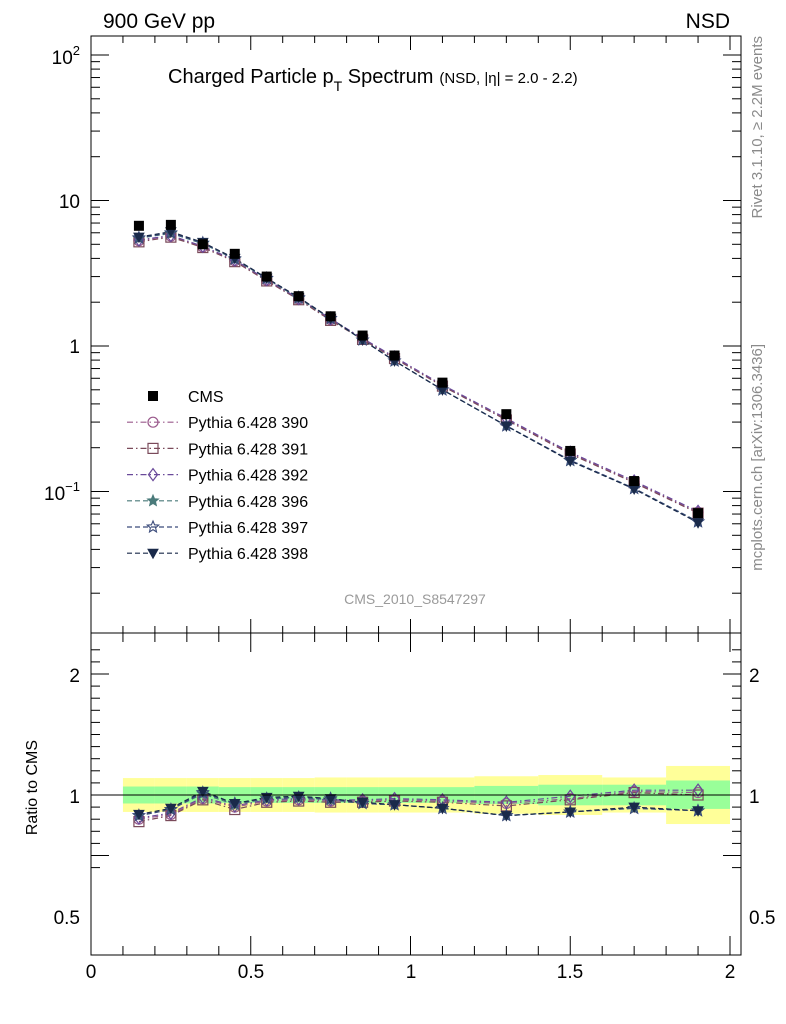  I want to click on ratio-y-tick-1-right: 1, so click(754, 797).